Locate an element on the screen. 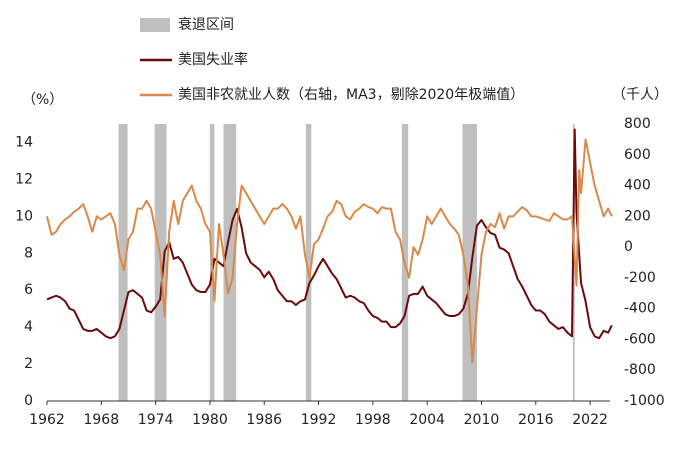 Image resolution: width=690 pixels, height=453 pixels. x-tick-label: 1974 is located at coordinates (156, 420).